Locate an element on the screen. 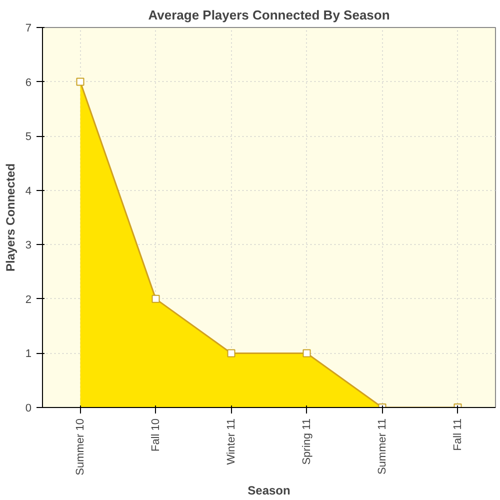  y-tick-label: 0 is located at coordinates (28, 408).